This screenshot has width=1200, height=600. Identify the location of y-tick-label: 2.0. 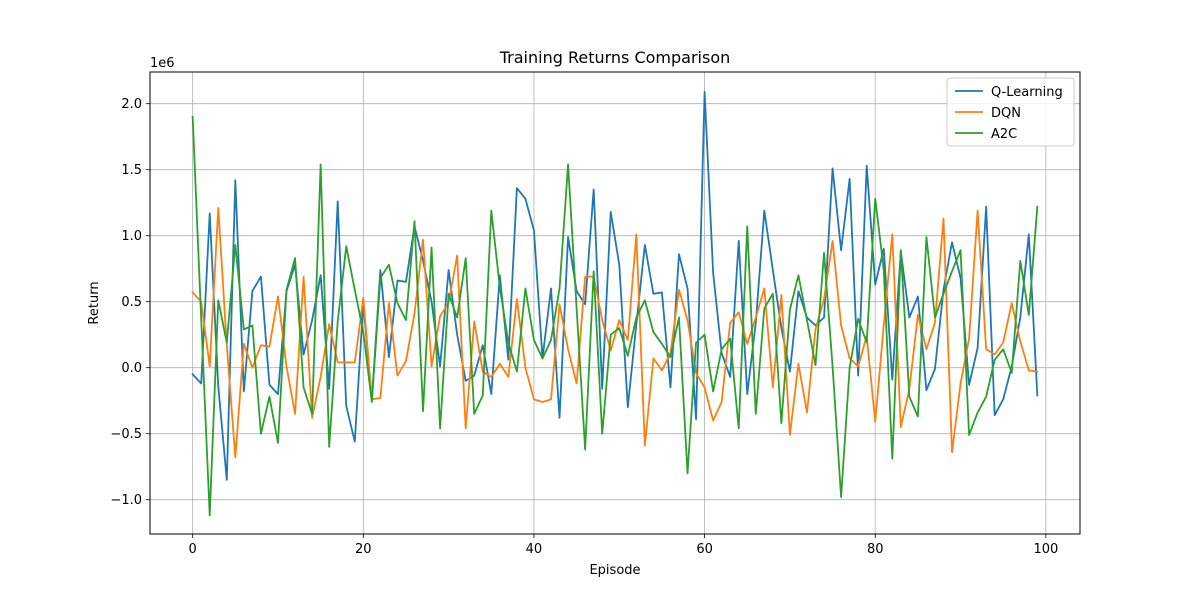
(131, 104).